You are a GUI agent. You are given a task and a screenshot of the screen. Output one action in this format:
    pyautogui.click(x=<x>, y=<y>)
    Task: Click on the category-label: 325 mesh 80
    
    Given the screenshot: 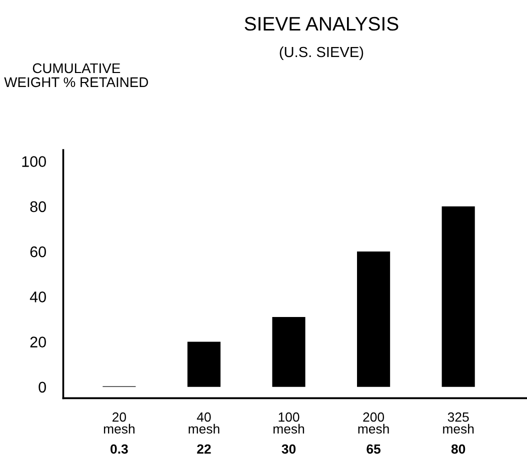 What is the action you would take?
    pyautogui.click(x=458, y=433)
    